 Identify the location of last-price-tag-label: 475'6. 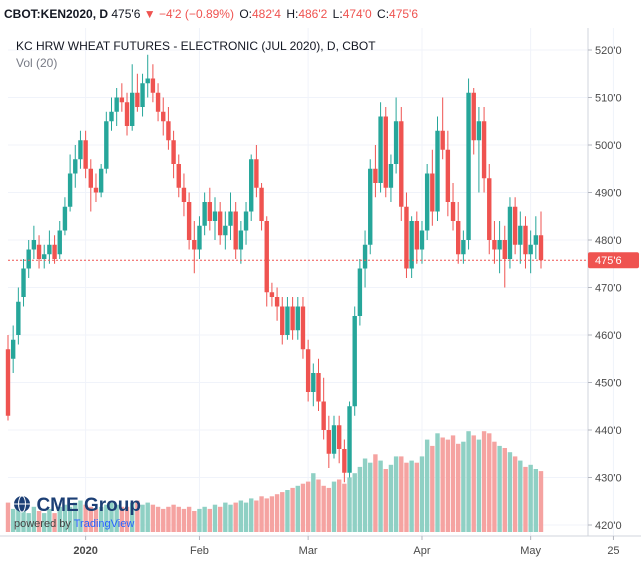
(608, 261).